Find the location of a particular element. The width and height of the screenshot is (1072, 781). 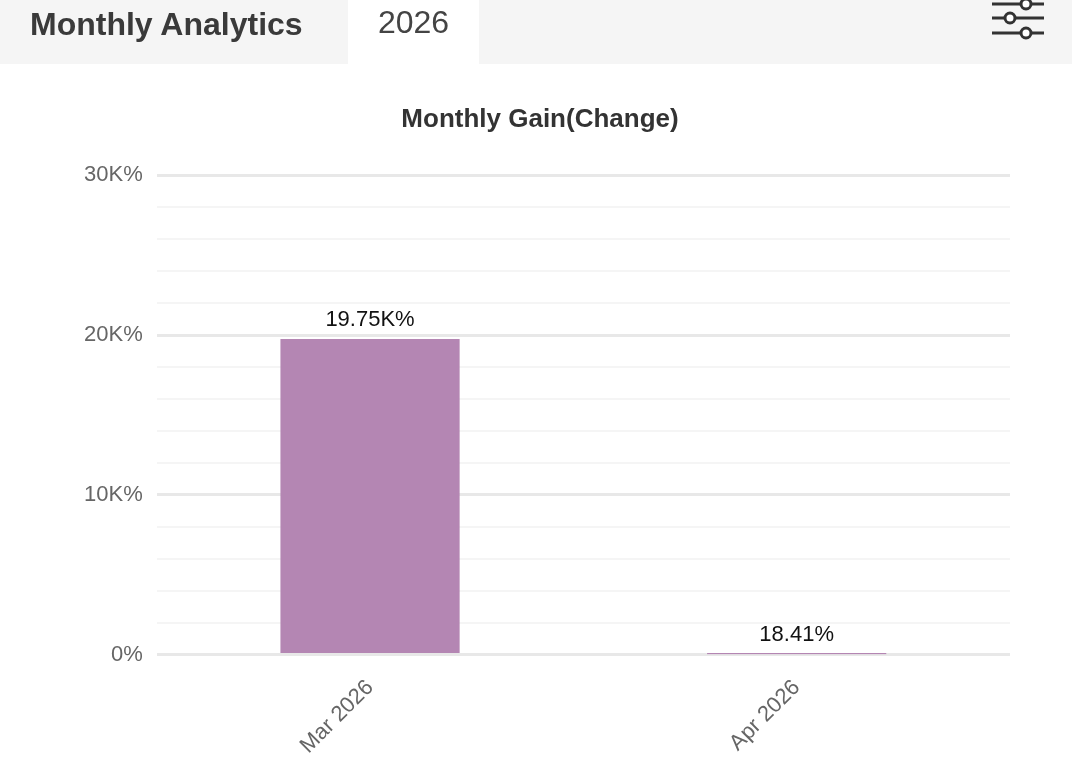

y-tick-label: 30K% is located at coordinates (113, 174).